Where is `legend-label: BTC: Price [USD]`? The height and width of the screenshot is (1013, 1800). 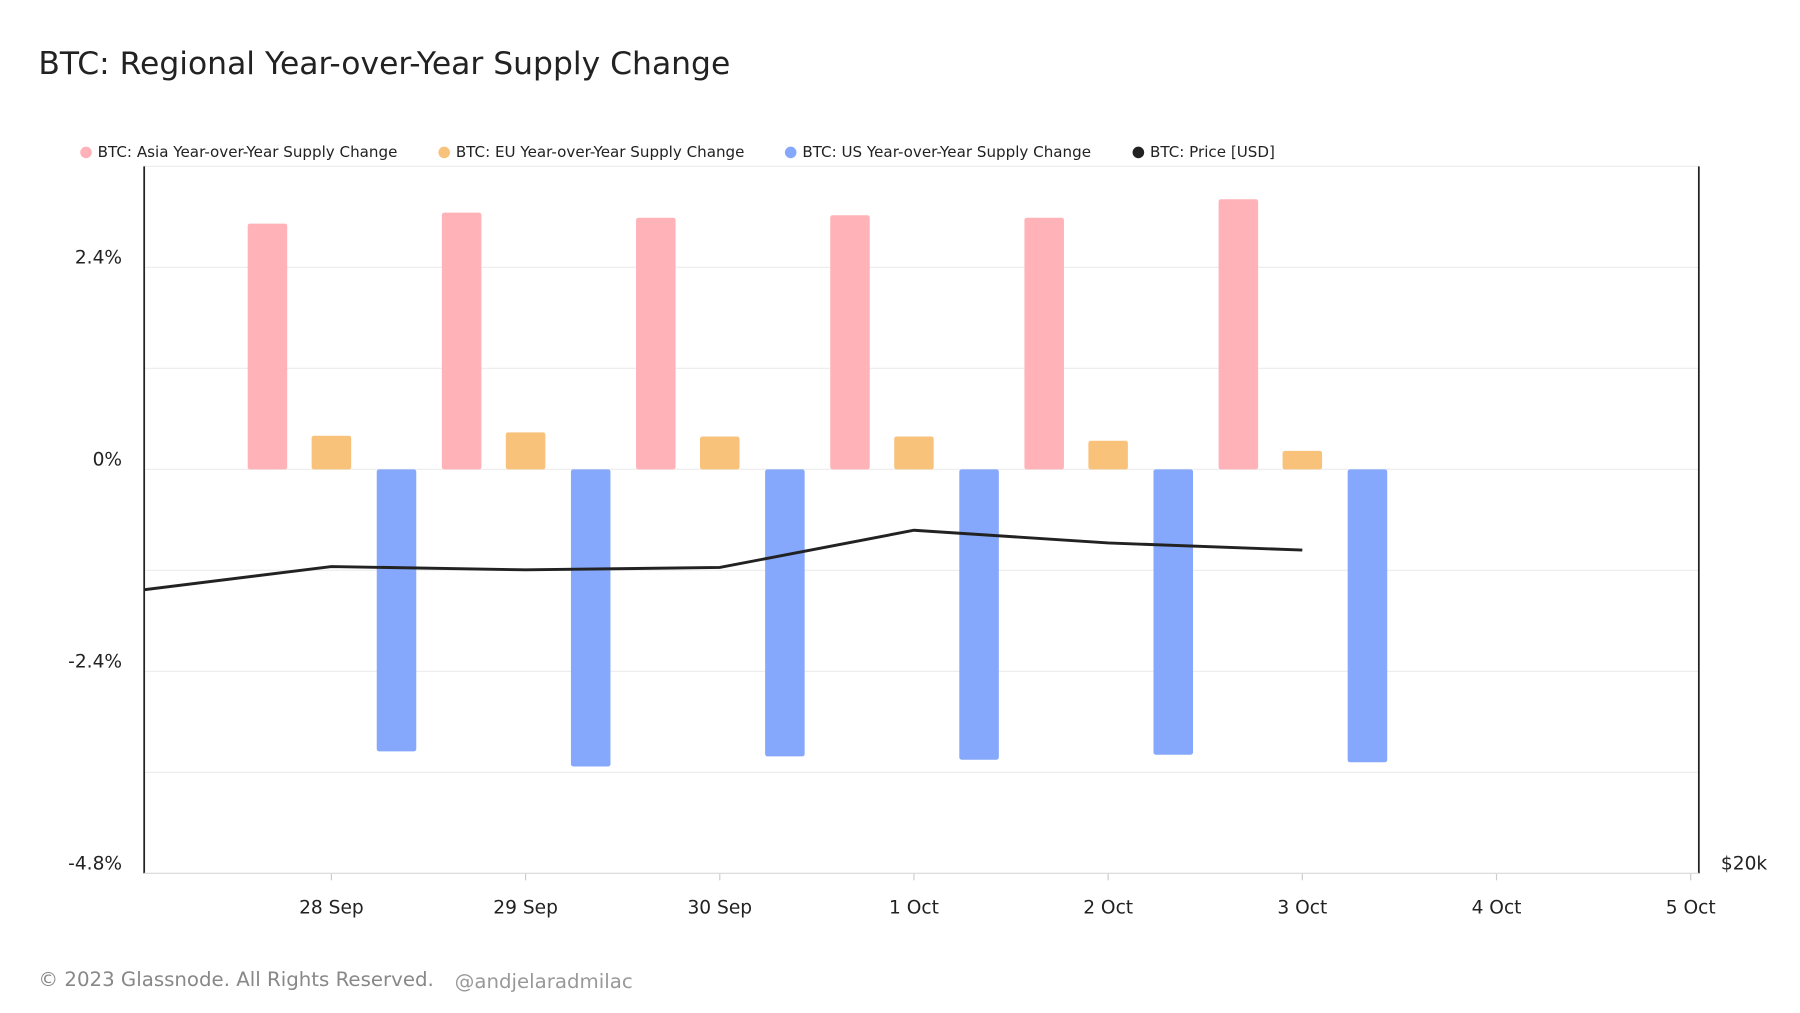
legend-label: BTC: Price [USD] is located at coordinates (1212, 152).